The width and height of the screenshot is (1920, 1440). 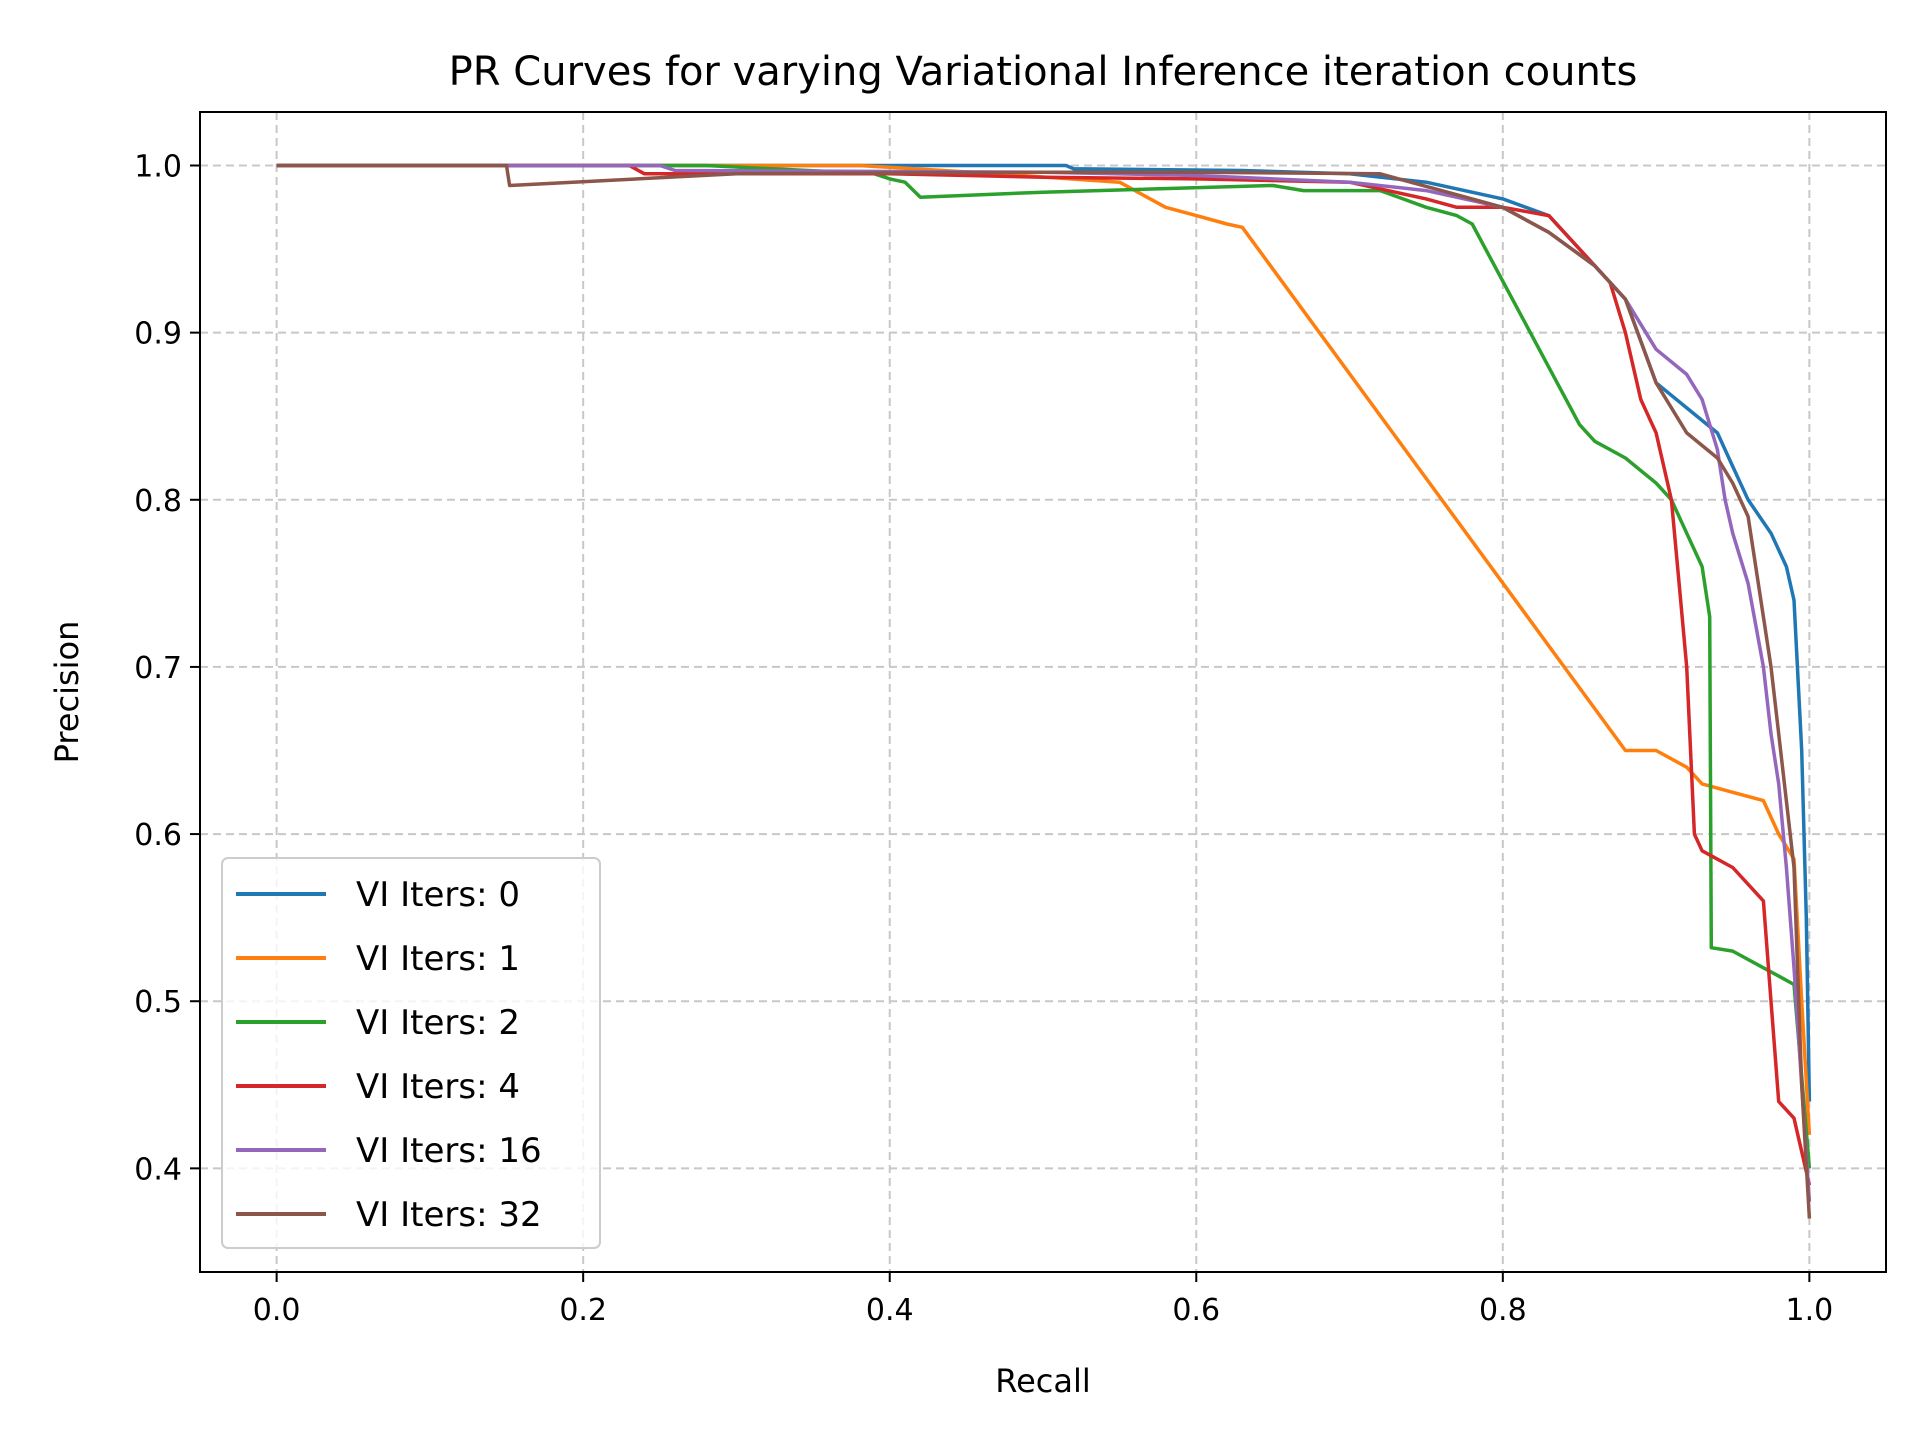 I want to click on y-axis-ticks: 0.4 0.5 0.6 0.7 0.8 0.9 1.0, so click(x=167, y=668).